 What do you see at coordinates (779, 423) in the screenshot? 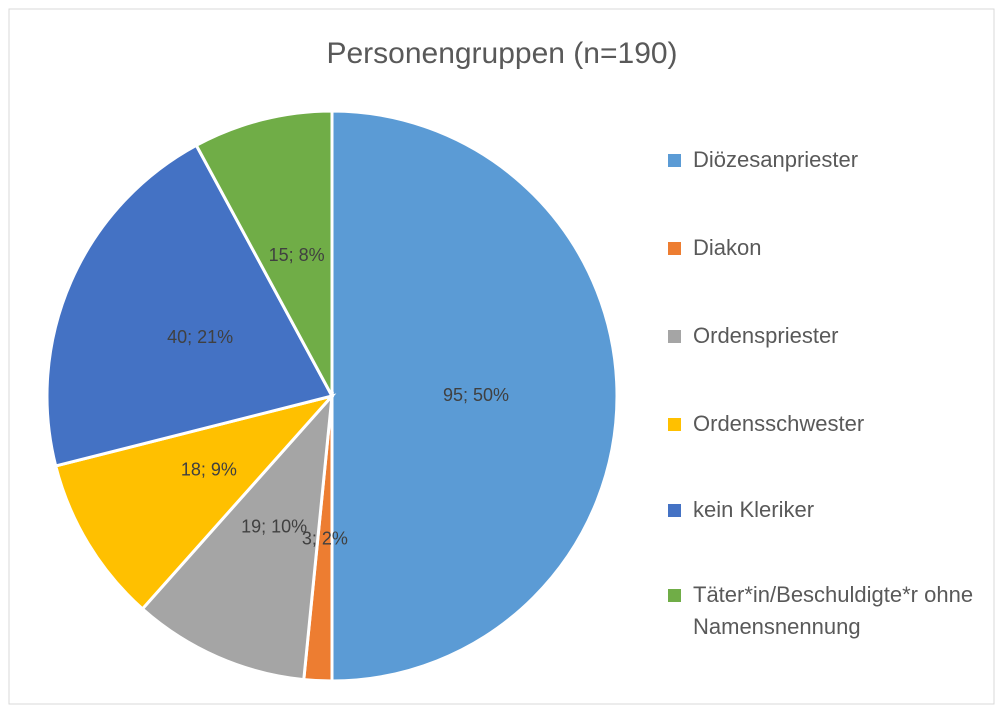
I see `legend-label: Ordensschwester` at bounding box center [779, 423].